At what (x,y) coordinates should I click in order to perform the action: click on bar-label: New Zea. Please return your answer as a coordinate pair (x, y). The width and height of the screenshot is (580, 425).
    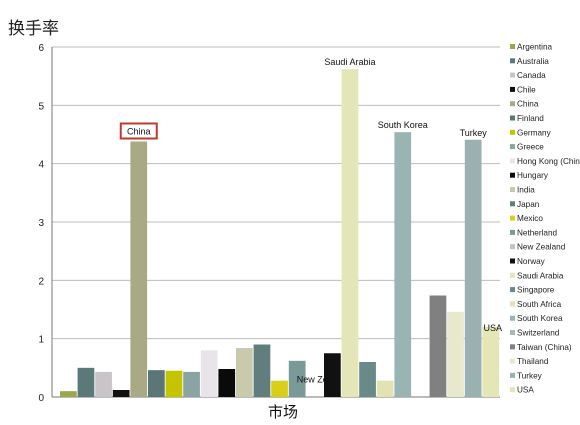
    Looking at the image, I should click on (315, 379).